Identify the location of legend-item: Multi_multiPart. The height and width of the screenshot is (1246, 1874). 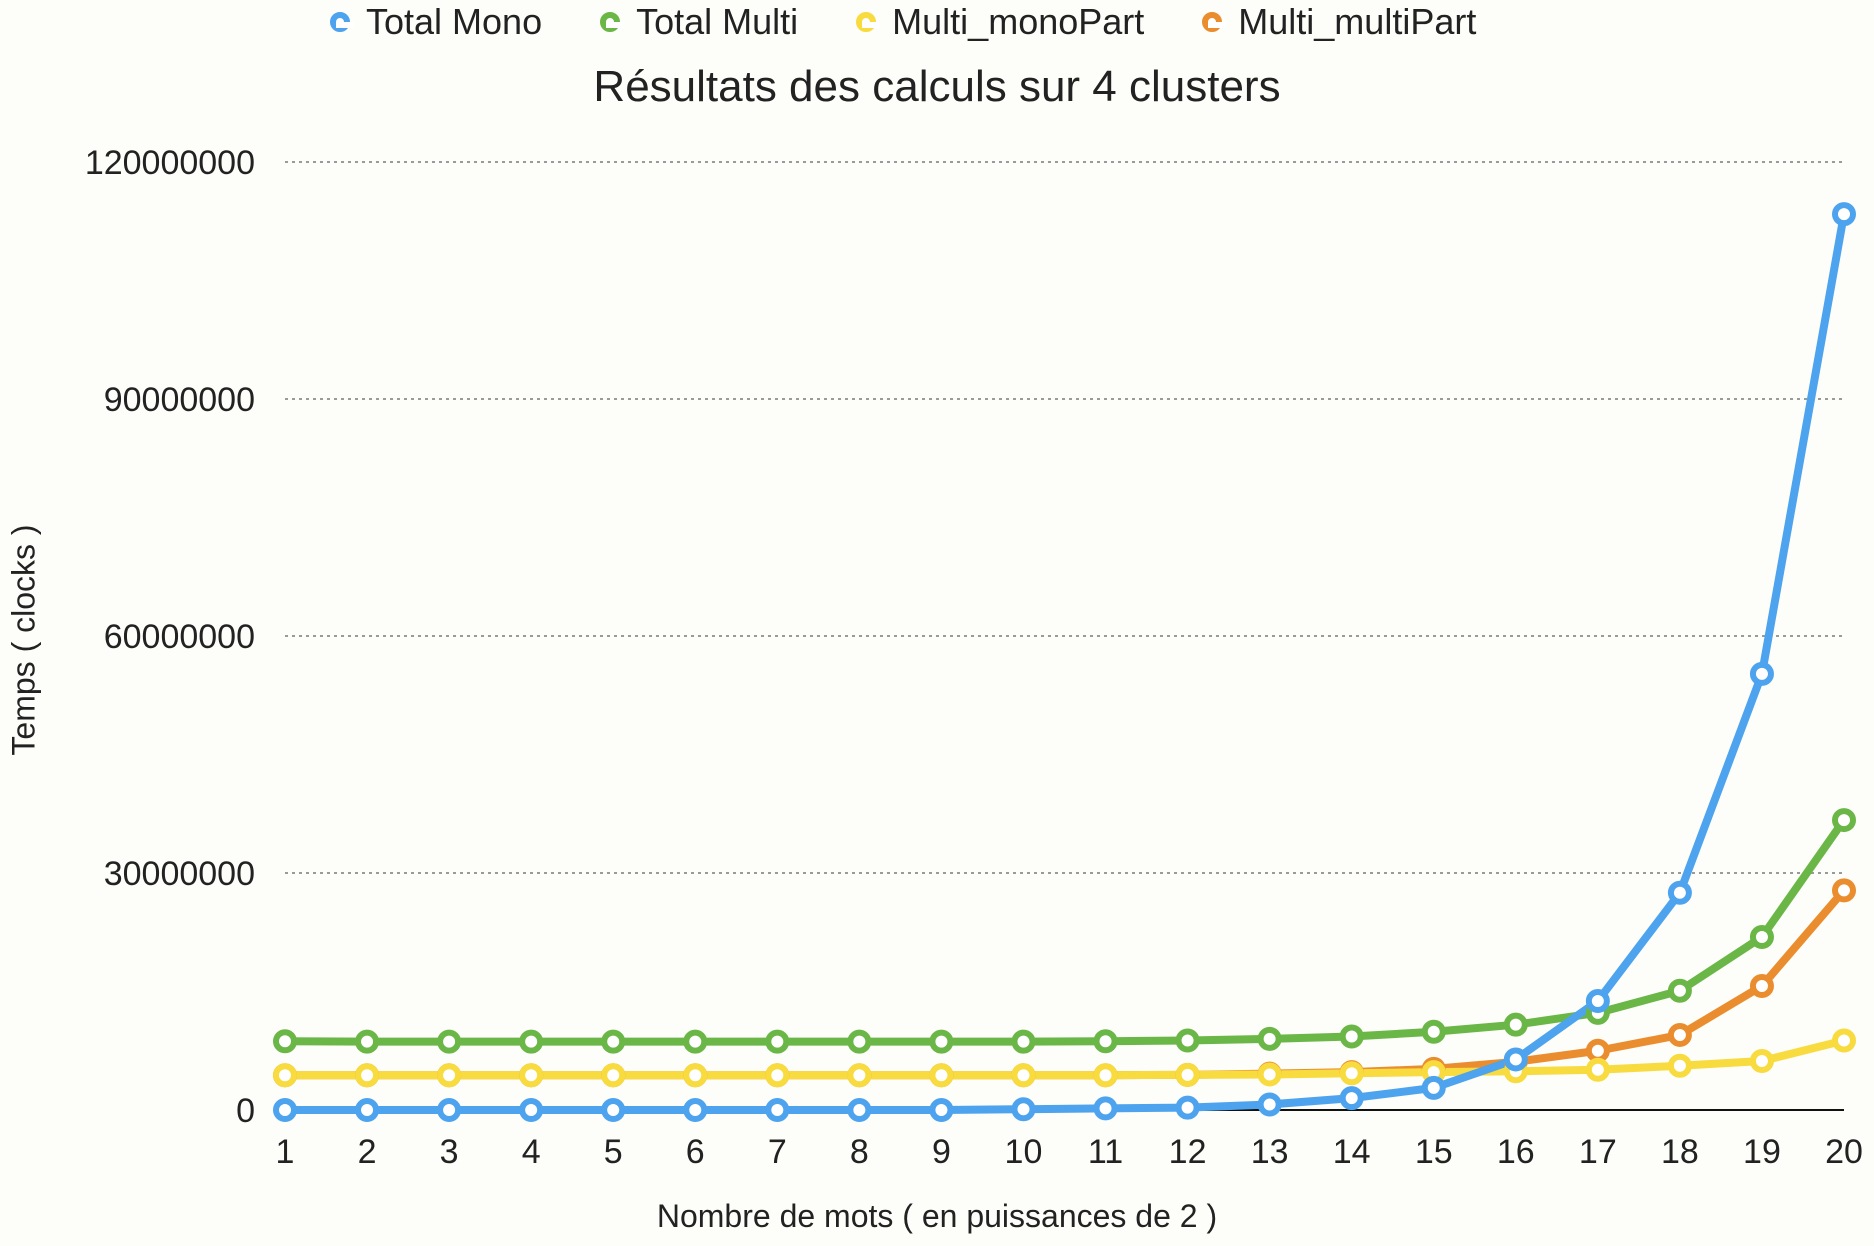
(1339, 22).